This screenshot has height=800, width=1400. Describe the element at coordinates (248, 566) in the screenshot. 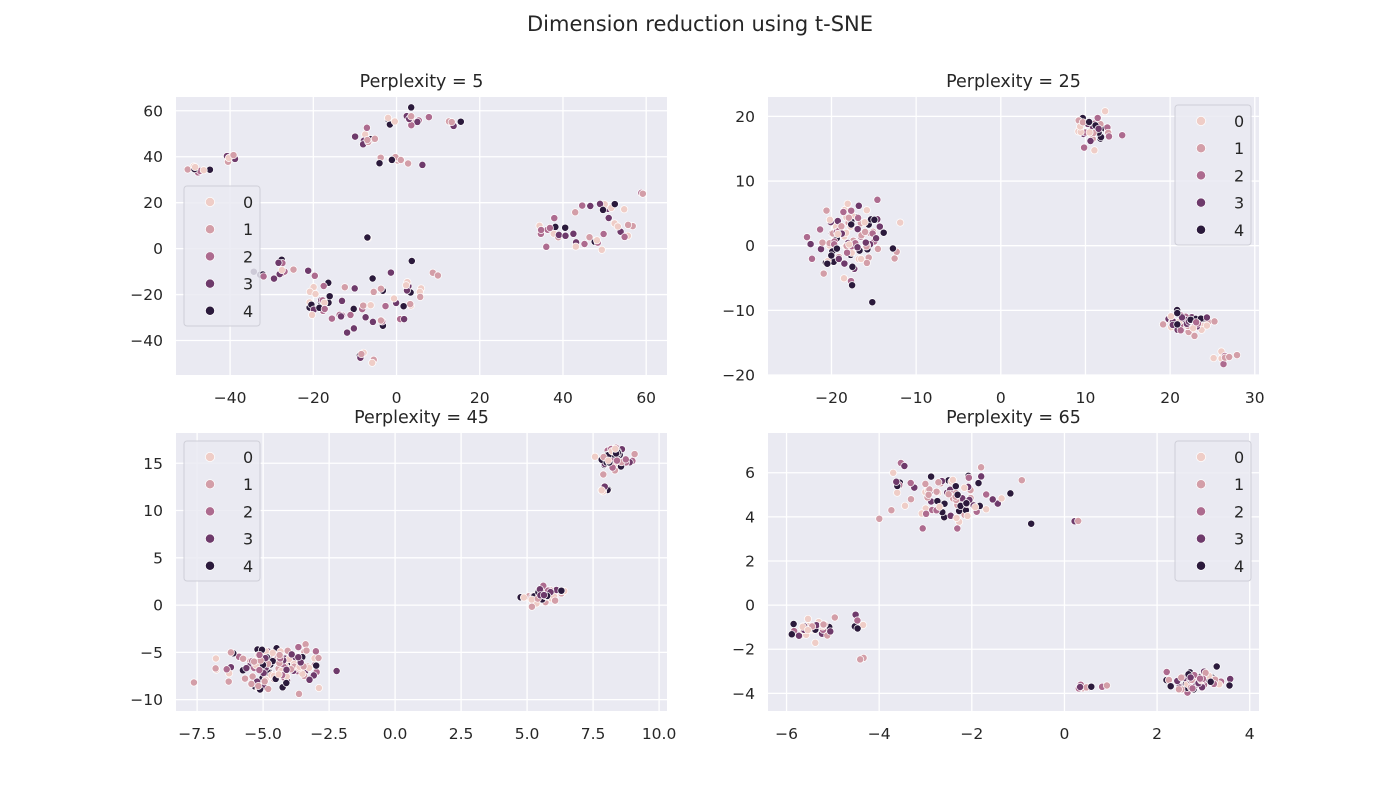

I see `legend-label: 4` at that location.